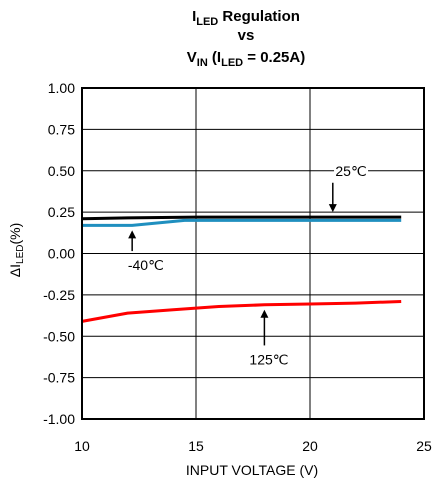 Image resolution: width=432 pixels, height=485 pixels. What do you see at coordinates (252, 470) in the screenshot?
I see `x-axis-label: INPUT VOLTAGE (V)` at bounding box center [252, 470].